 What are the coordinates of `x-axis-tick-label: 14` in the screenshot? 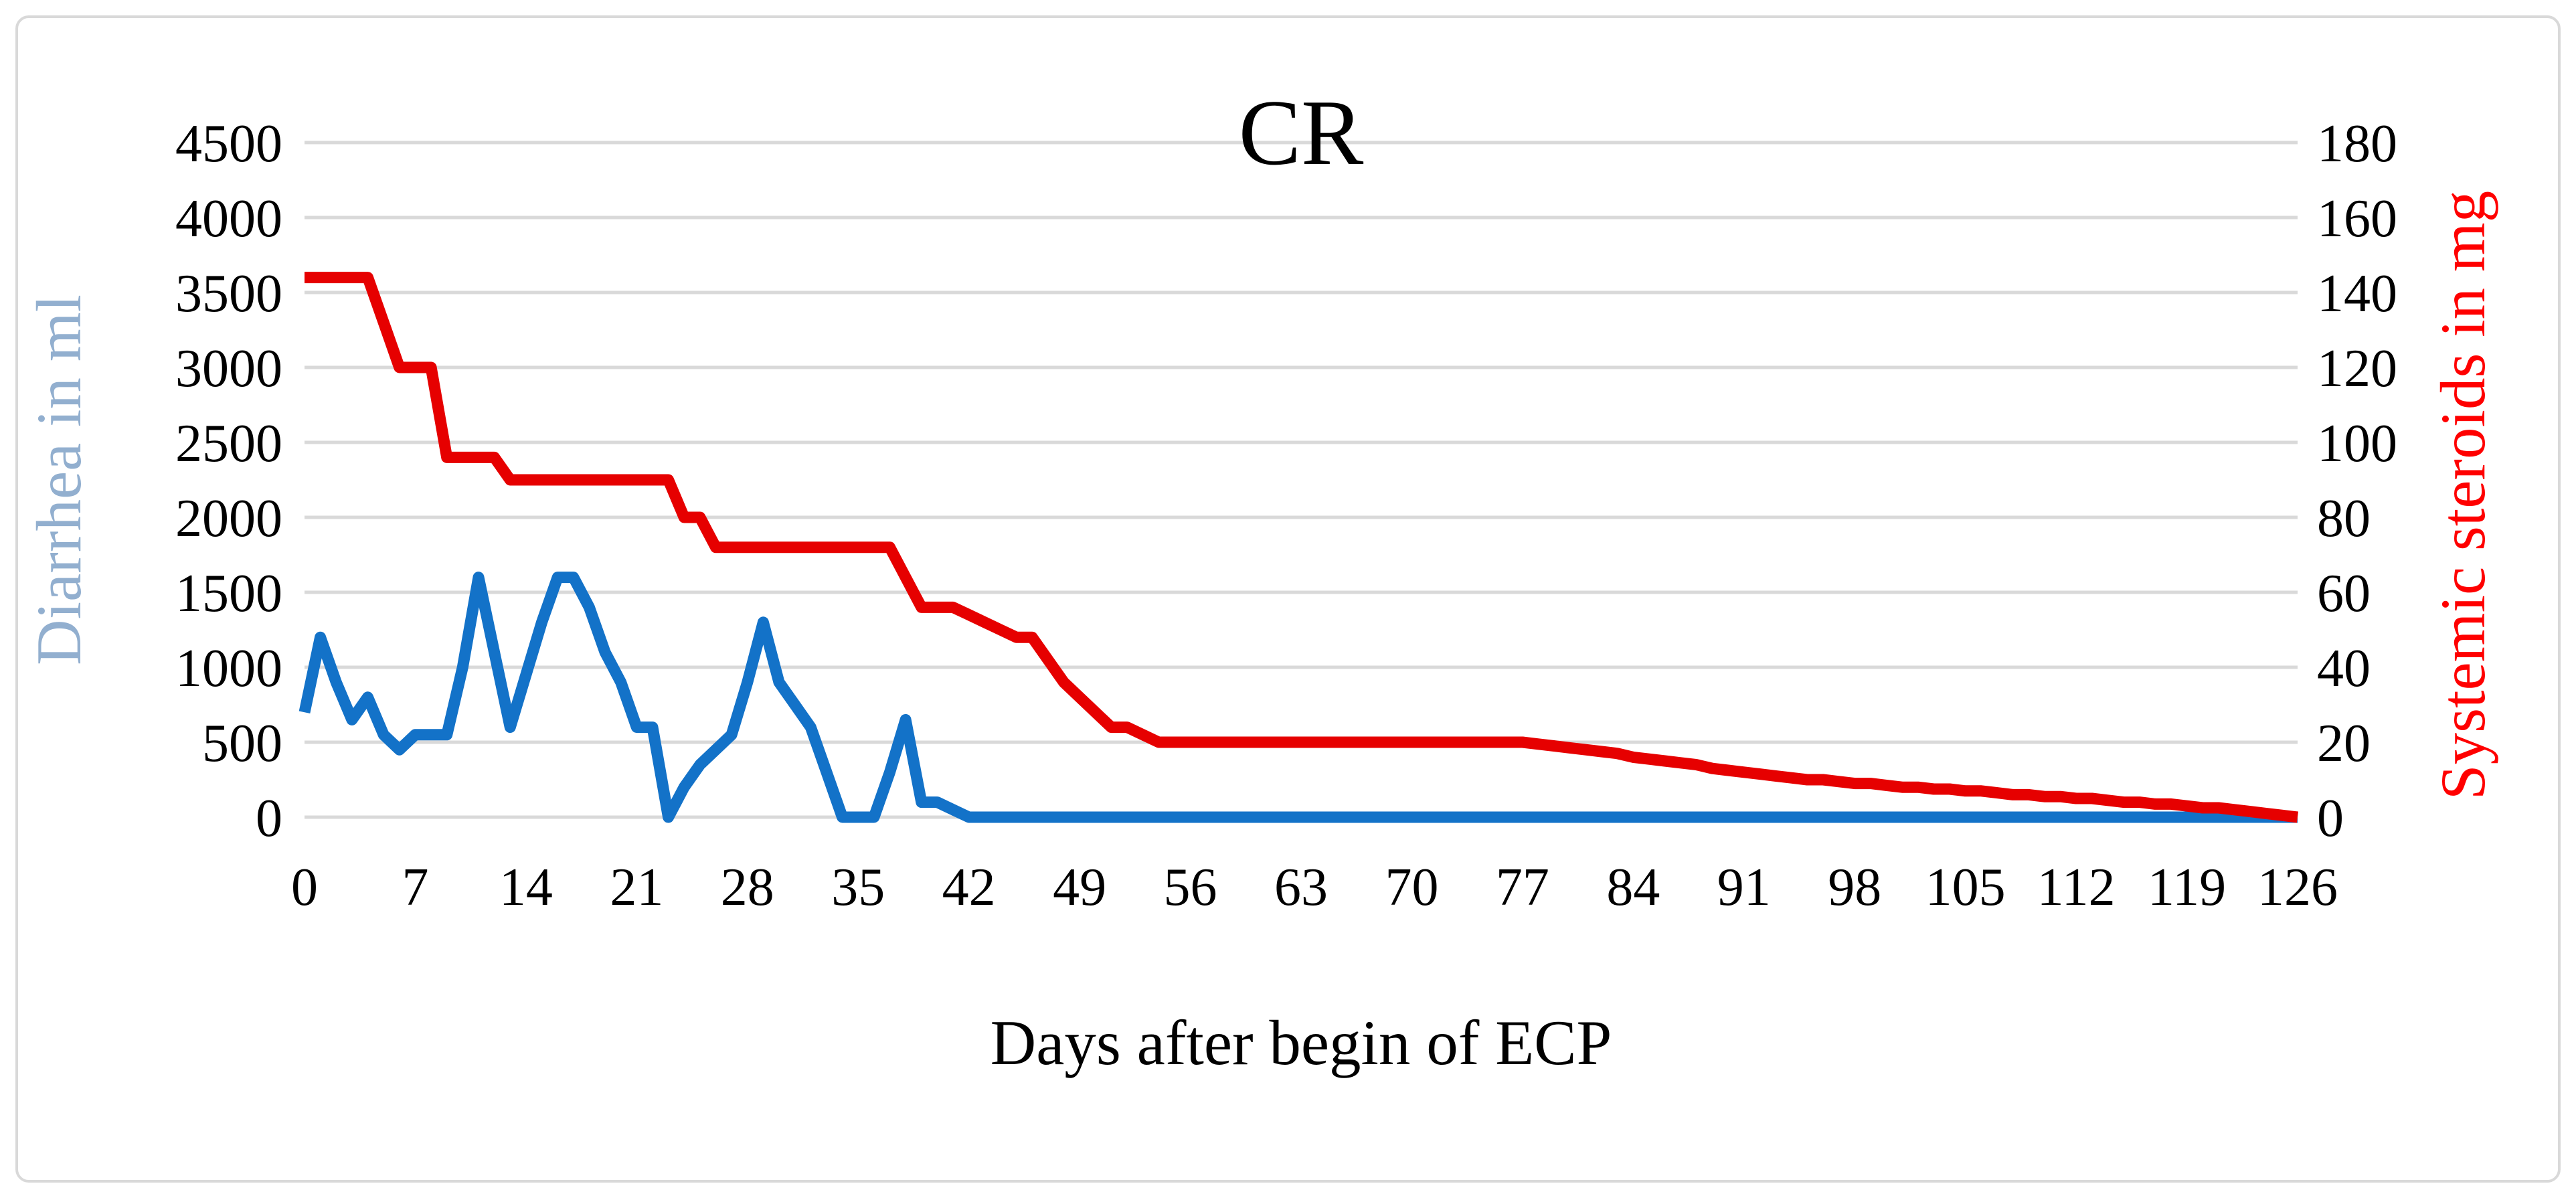 It's located at (526, 887).